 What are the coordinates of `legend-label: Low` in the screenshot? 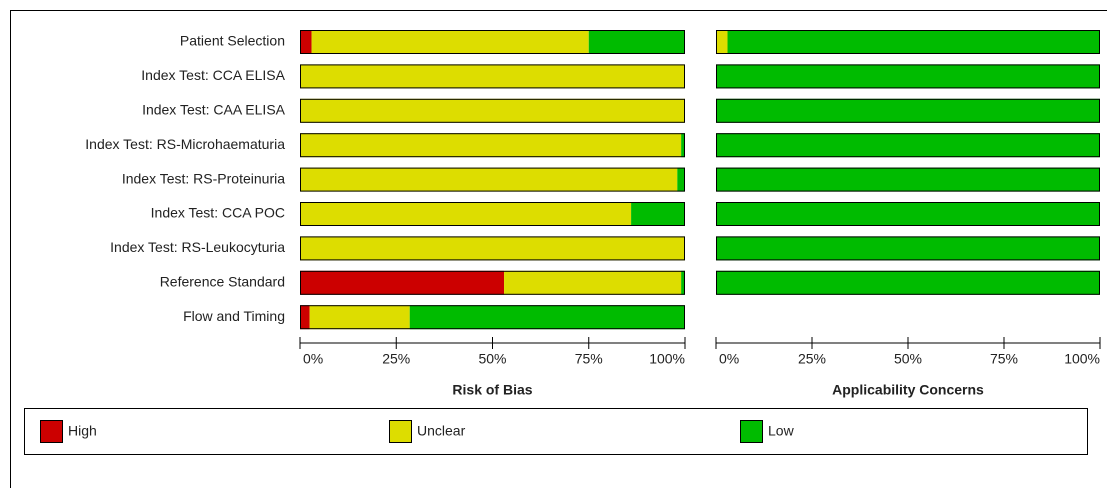 It's located at (781, 431).